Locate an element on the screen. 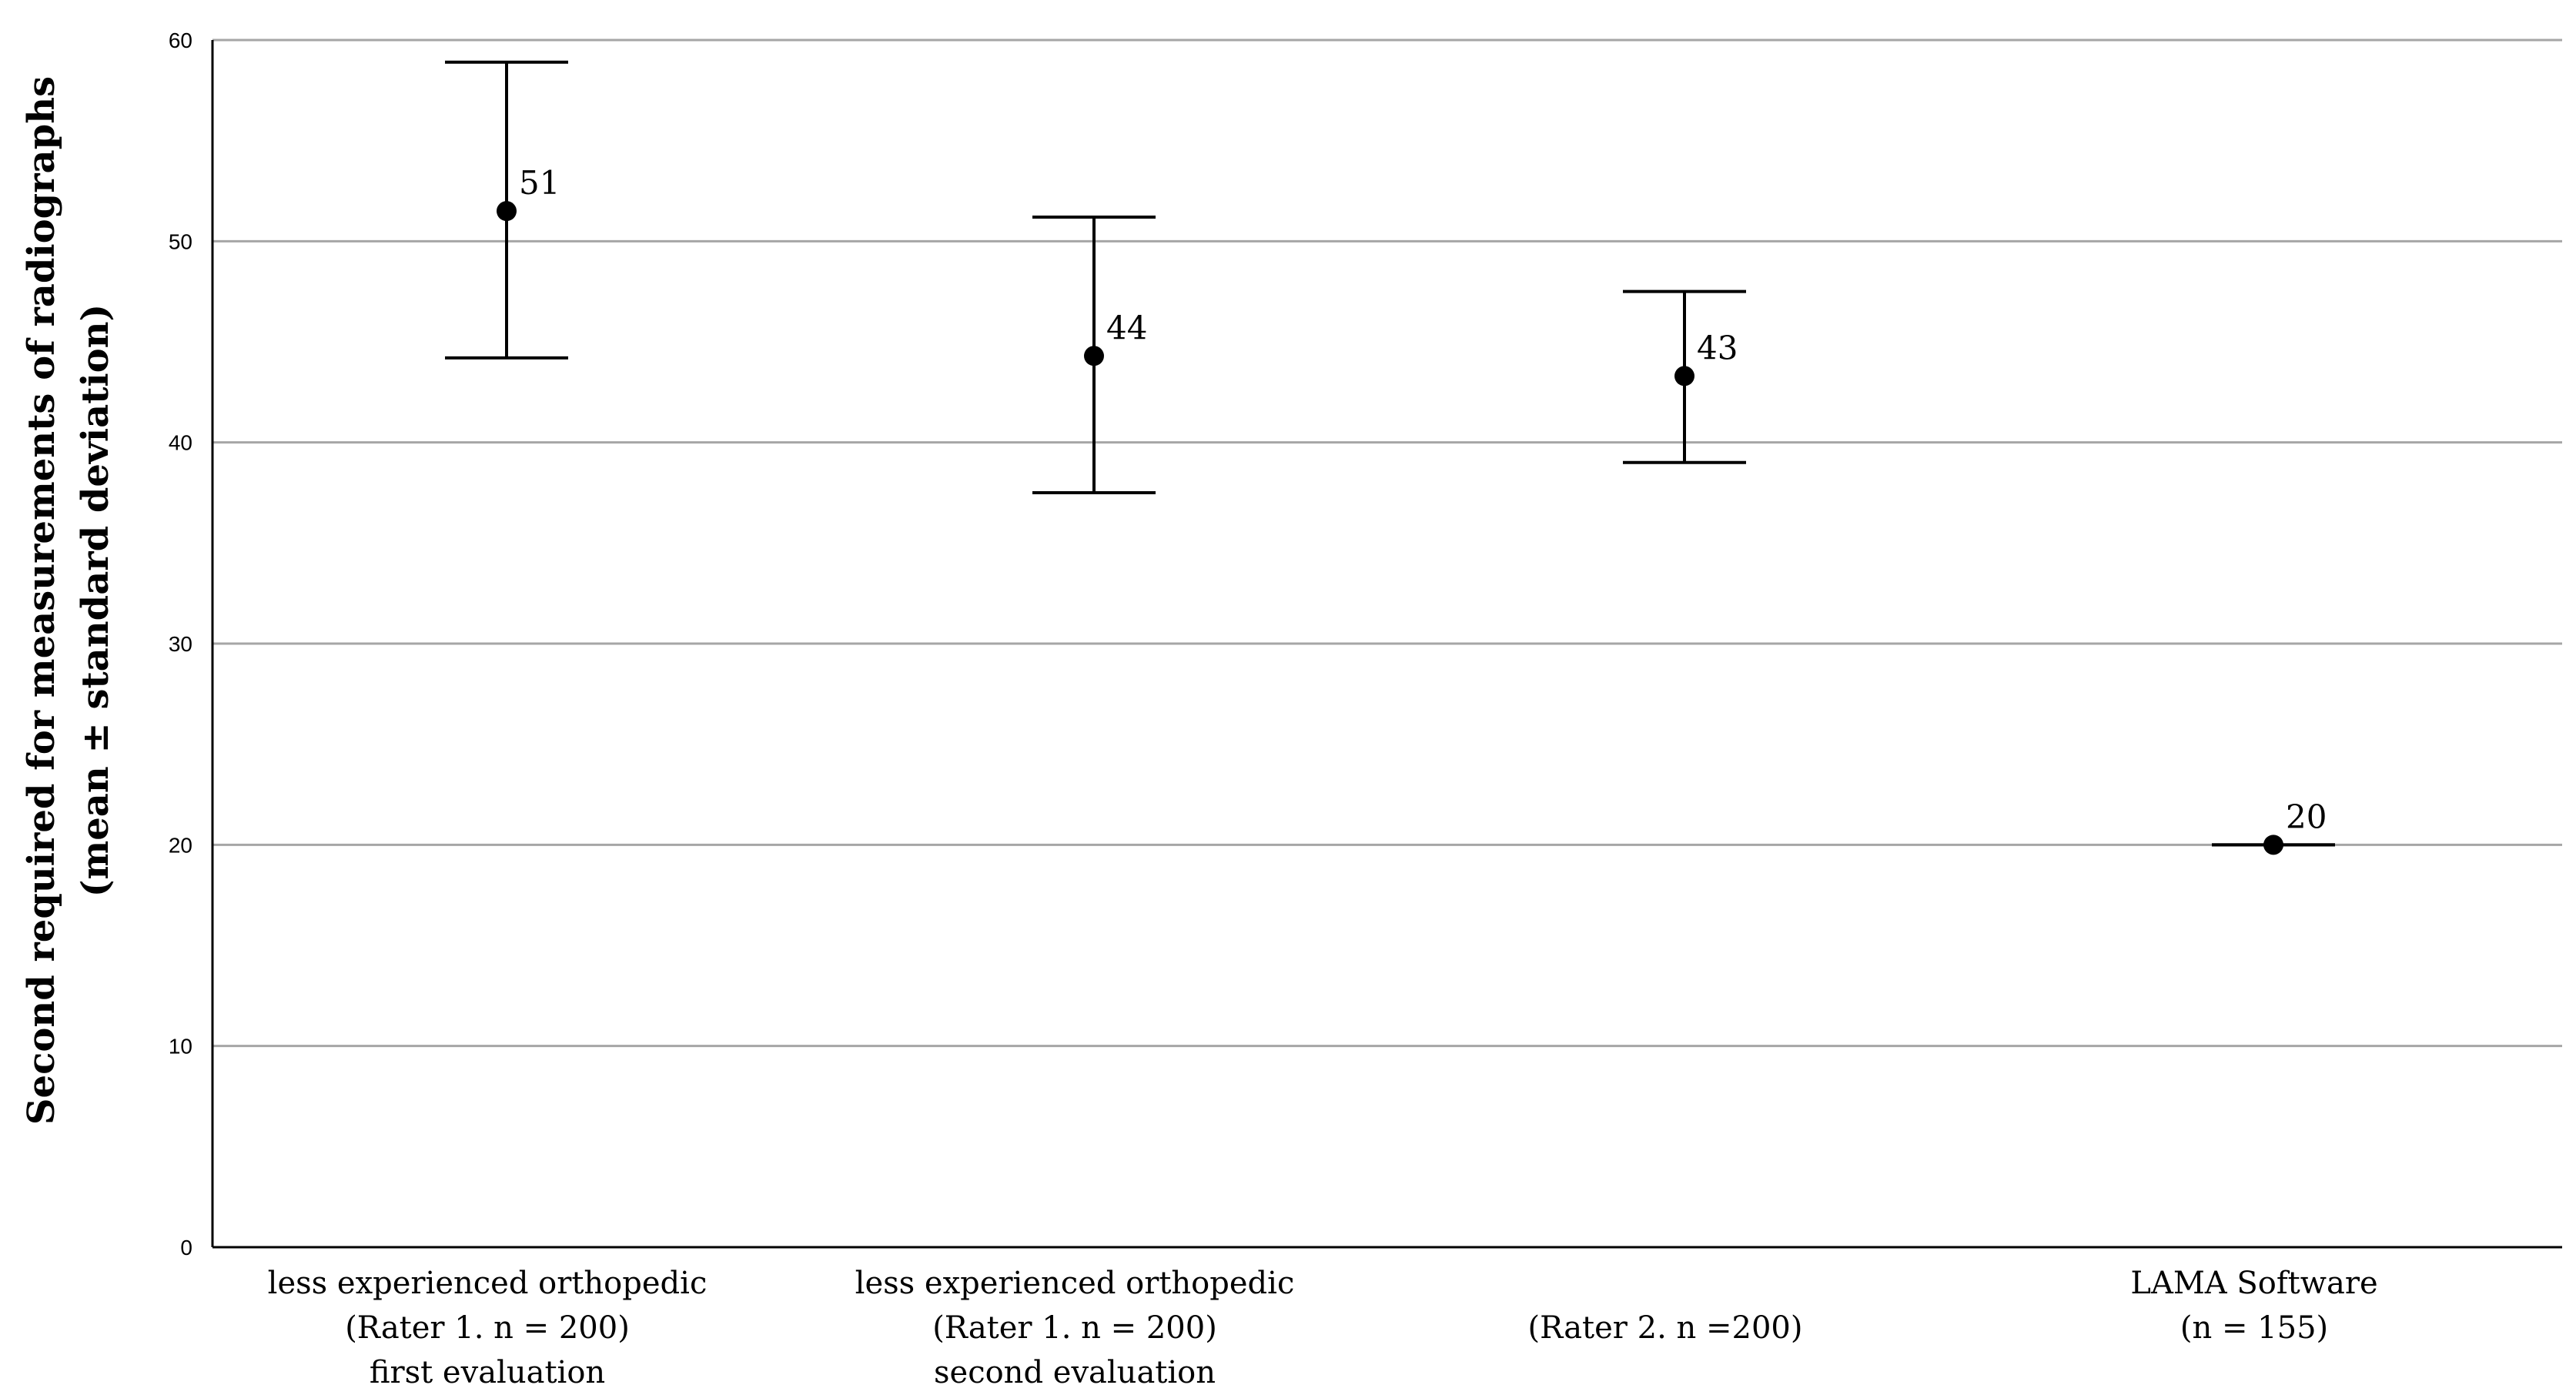 This screenshot has width=2576, height=1395. y-tick-label: 40 is located at coordinates (180, 443).